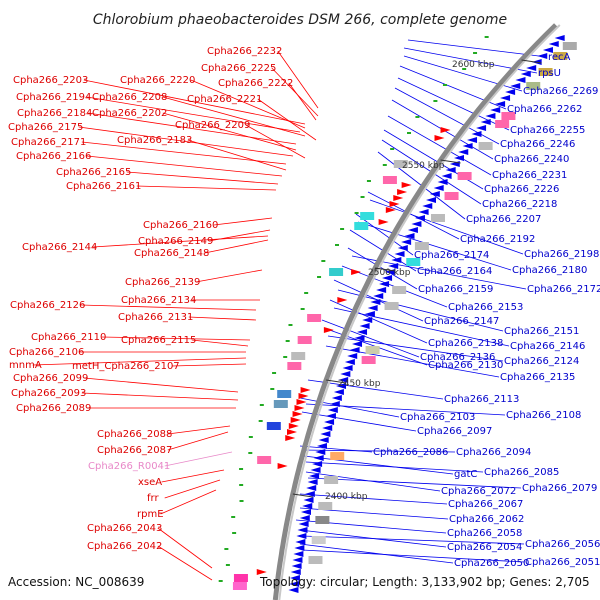 Image resolution: width=600 pixels, height=600 pixels. What do you see at coordinates (486, 519) in the screenshot?
I see `right-gene-label: Cpha266_2062` at bounding box center [486, 519].